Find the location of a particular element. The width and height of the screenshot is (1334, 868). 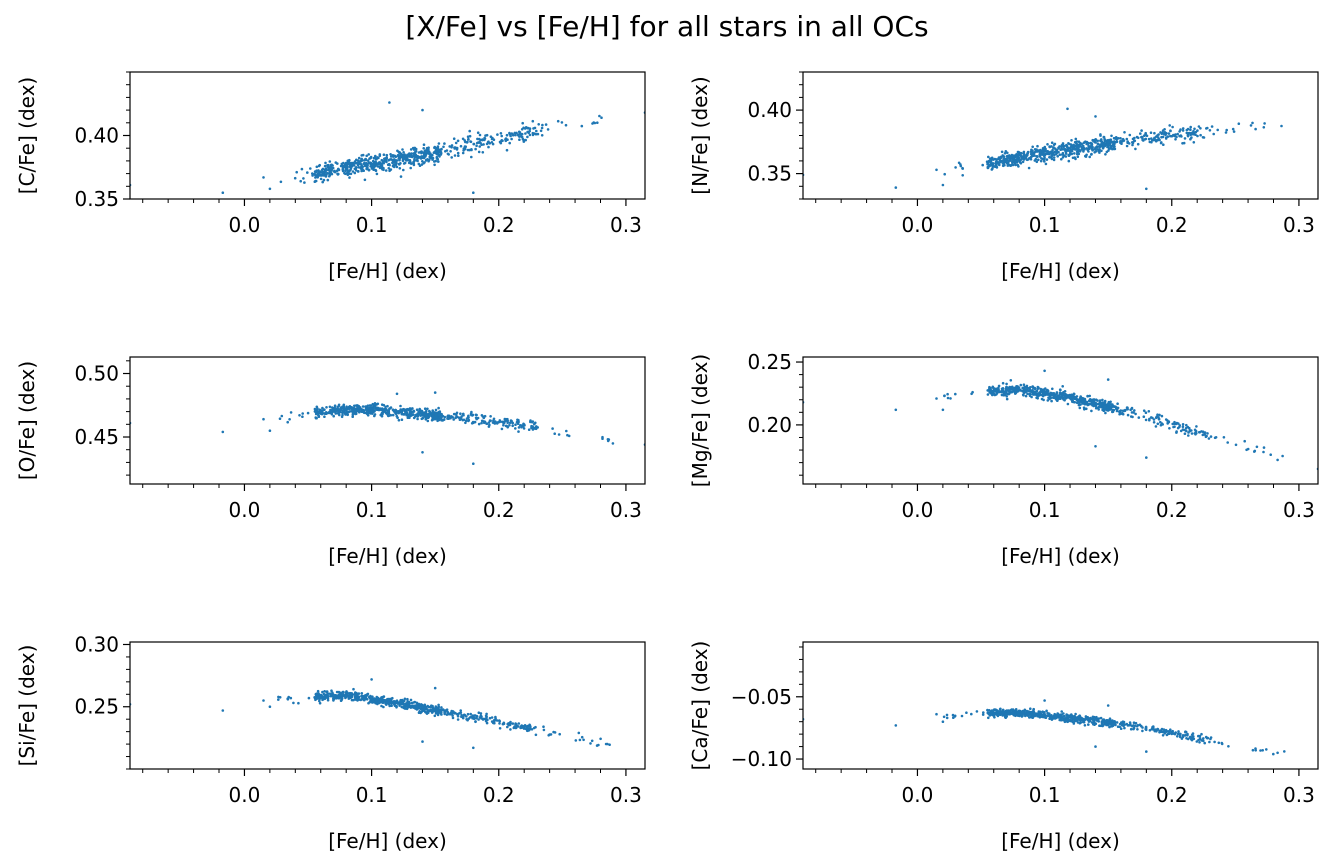

y-axis-label: [Si/Fe] (dex) is located at coordinates (27, 706).